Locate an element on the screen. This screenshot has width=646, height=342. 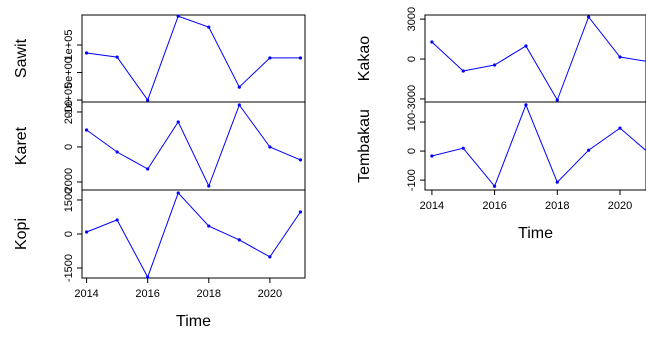
y-tick-label: 3000 is located at coordinates (412, 19).